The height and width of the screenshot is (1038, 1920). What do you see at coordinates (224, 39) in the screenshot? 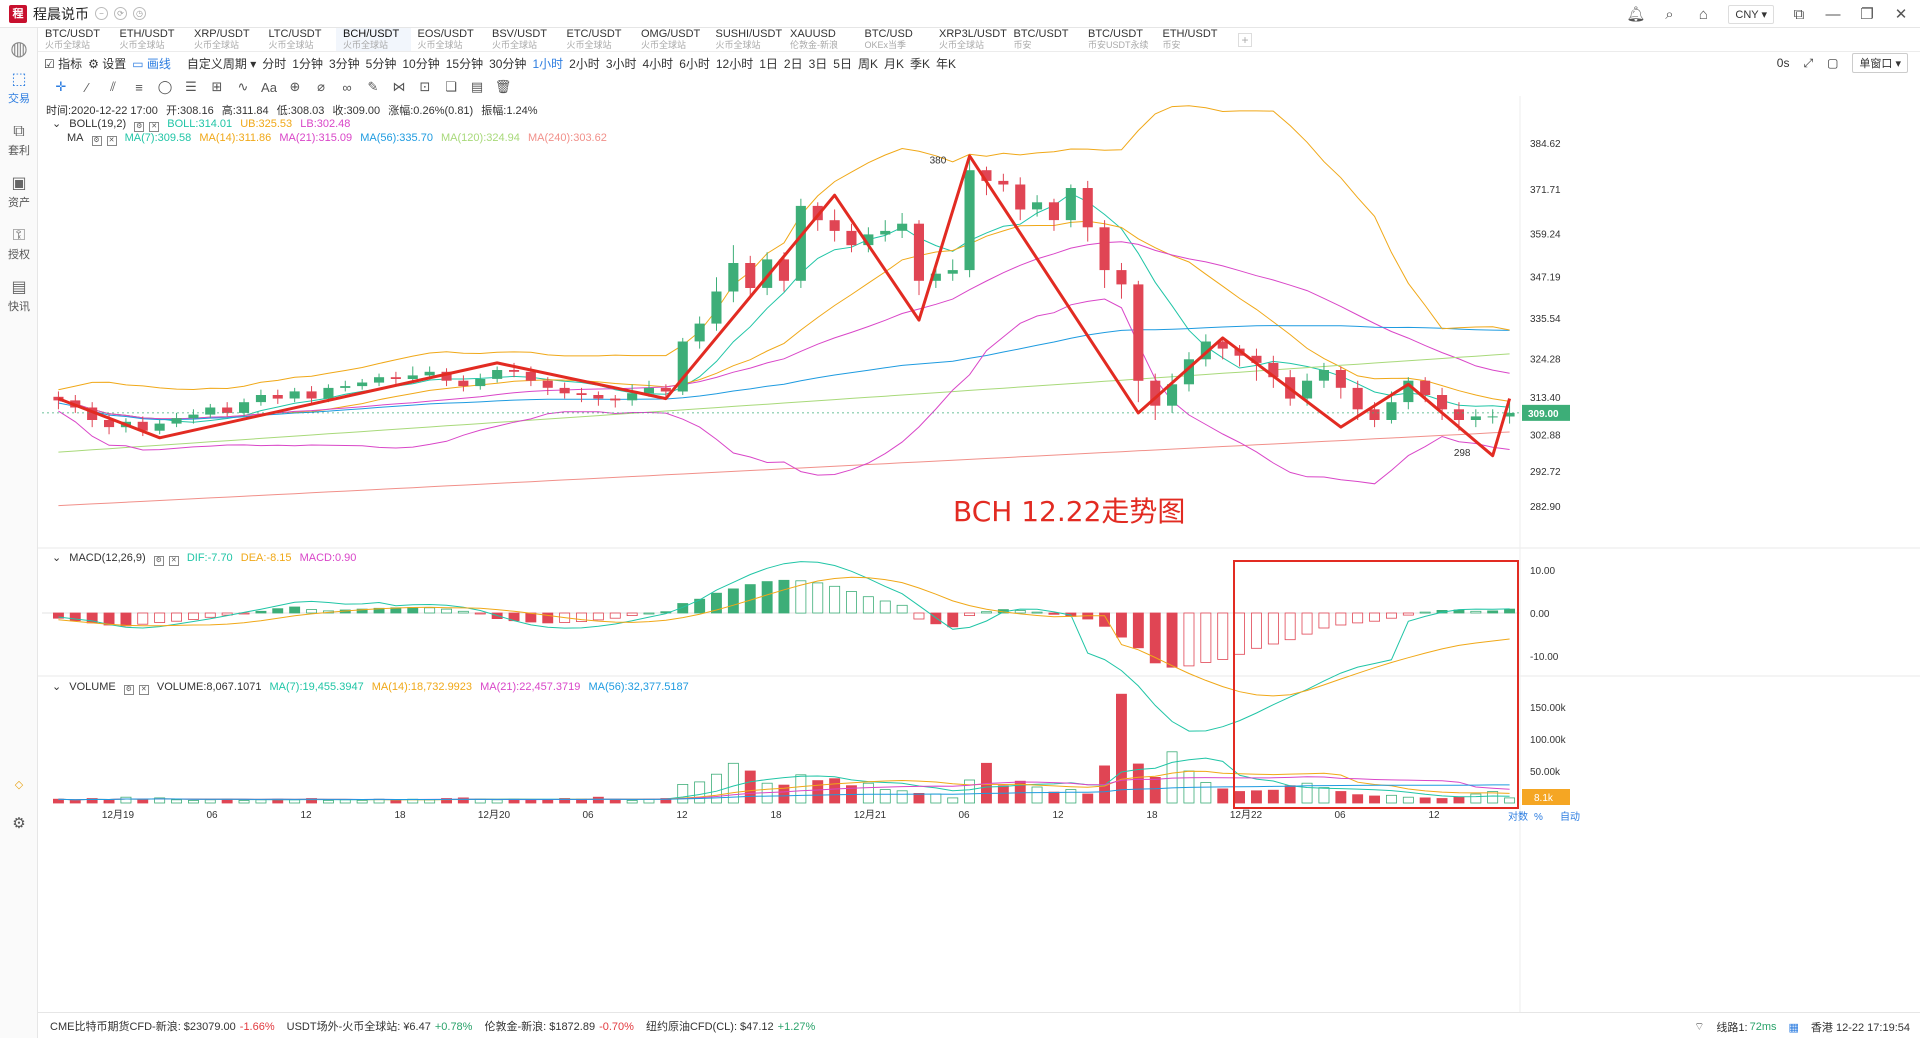
I see `pair-tab: XRP/USDT 火币全球站` at bounding box center [224, 39].